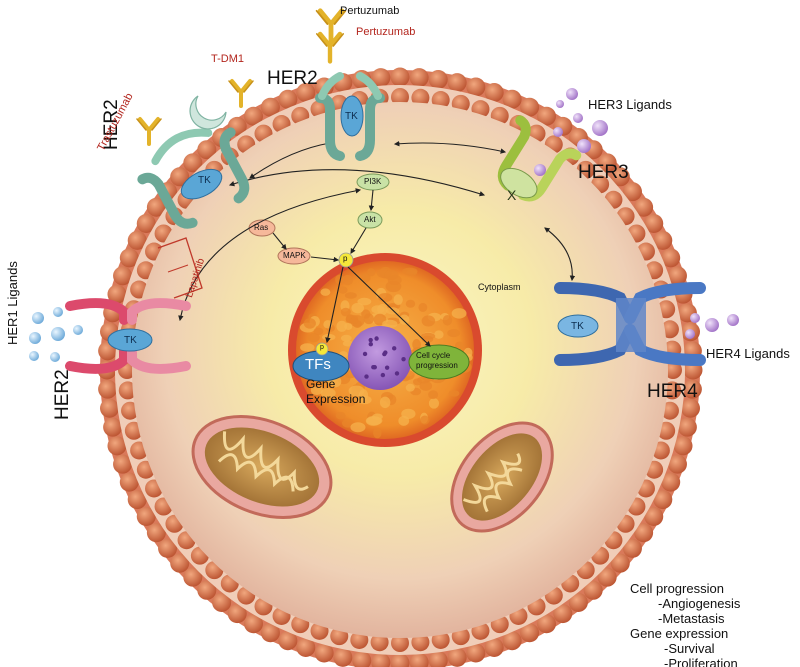  Describe the element at coordinates (679, 633) in the screenshot. I see `legend-gene-expression: Gene expression` at that location.